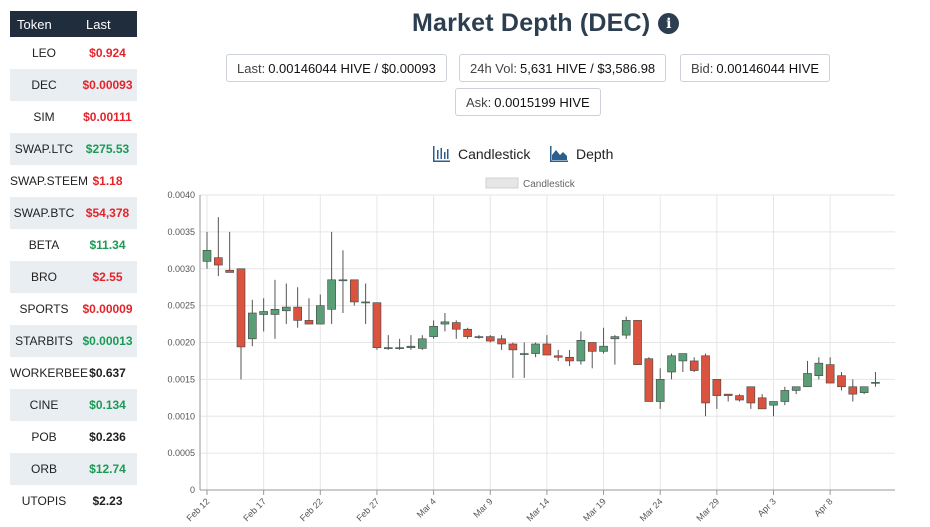  Describe the element at coordinates (73, 181) in the screenshot. I see `token-row-swap-steem: SWAP.STEEM $1.18` at that location.